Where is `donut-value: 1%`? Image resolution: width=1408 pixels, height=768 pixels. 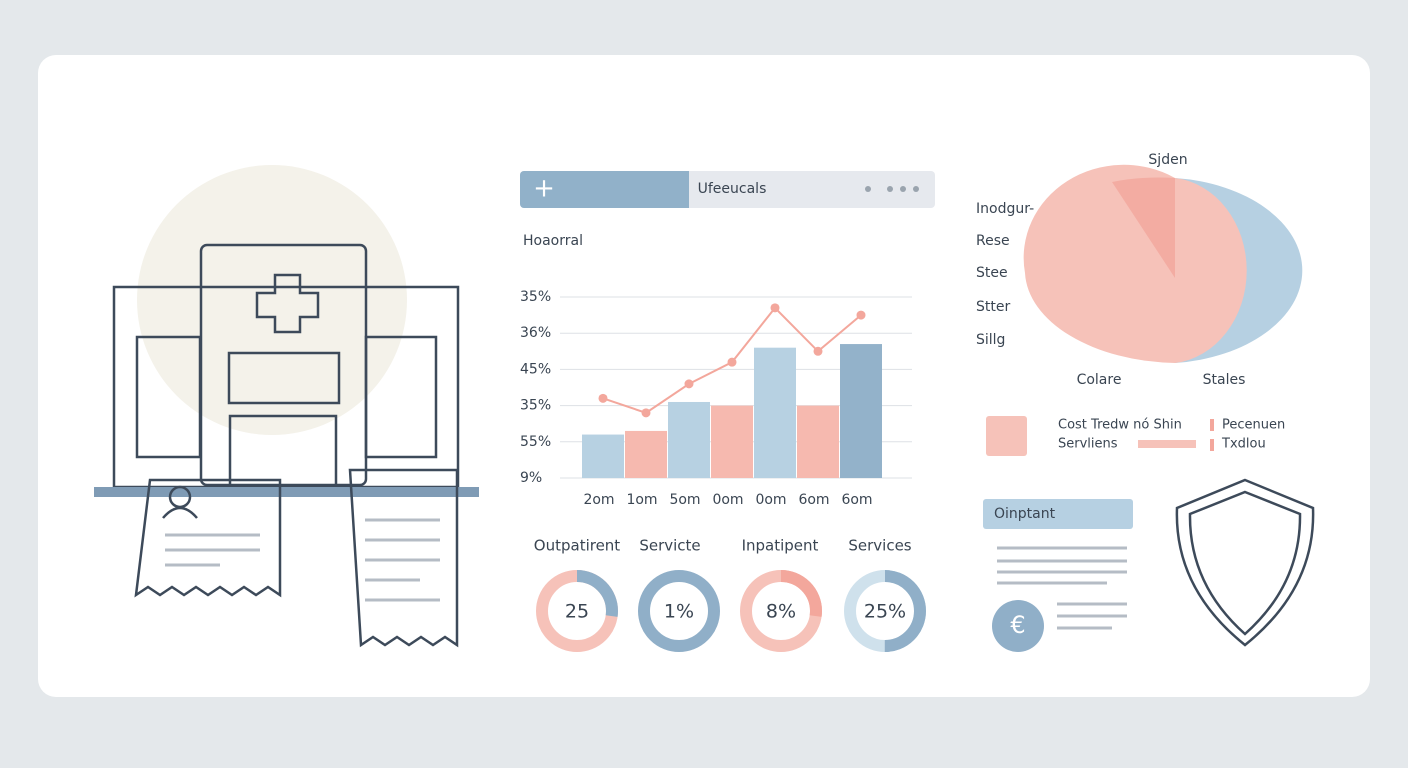 donut-value: 1% is located at coordinates (679, 612).